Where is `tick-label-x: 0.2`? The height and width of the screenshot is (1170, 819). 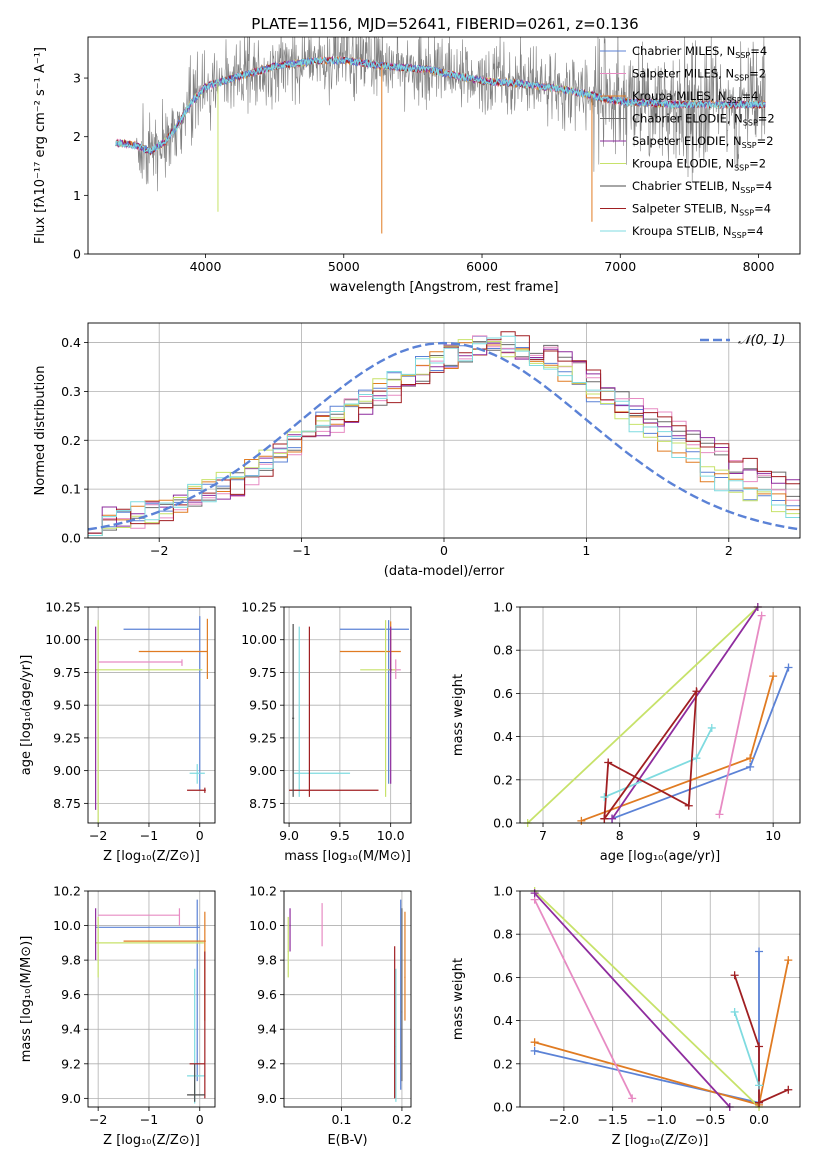
tick-label-x: 0.2 is located at coordinates (402, 1119).